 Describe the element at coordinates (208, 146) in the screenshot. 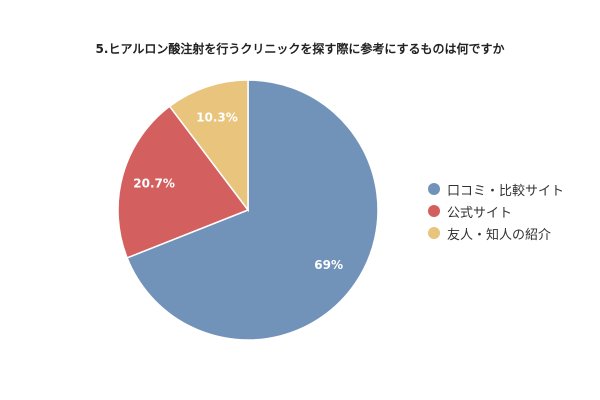

I see `pie-slice-friend-referral` at that location.